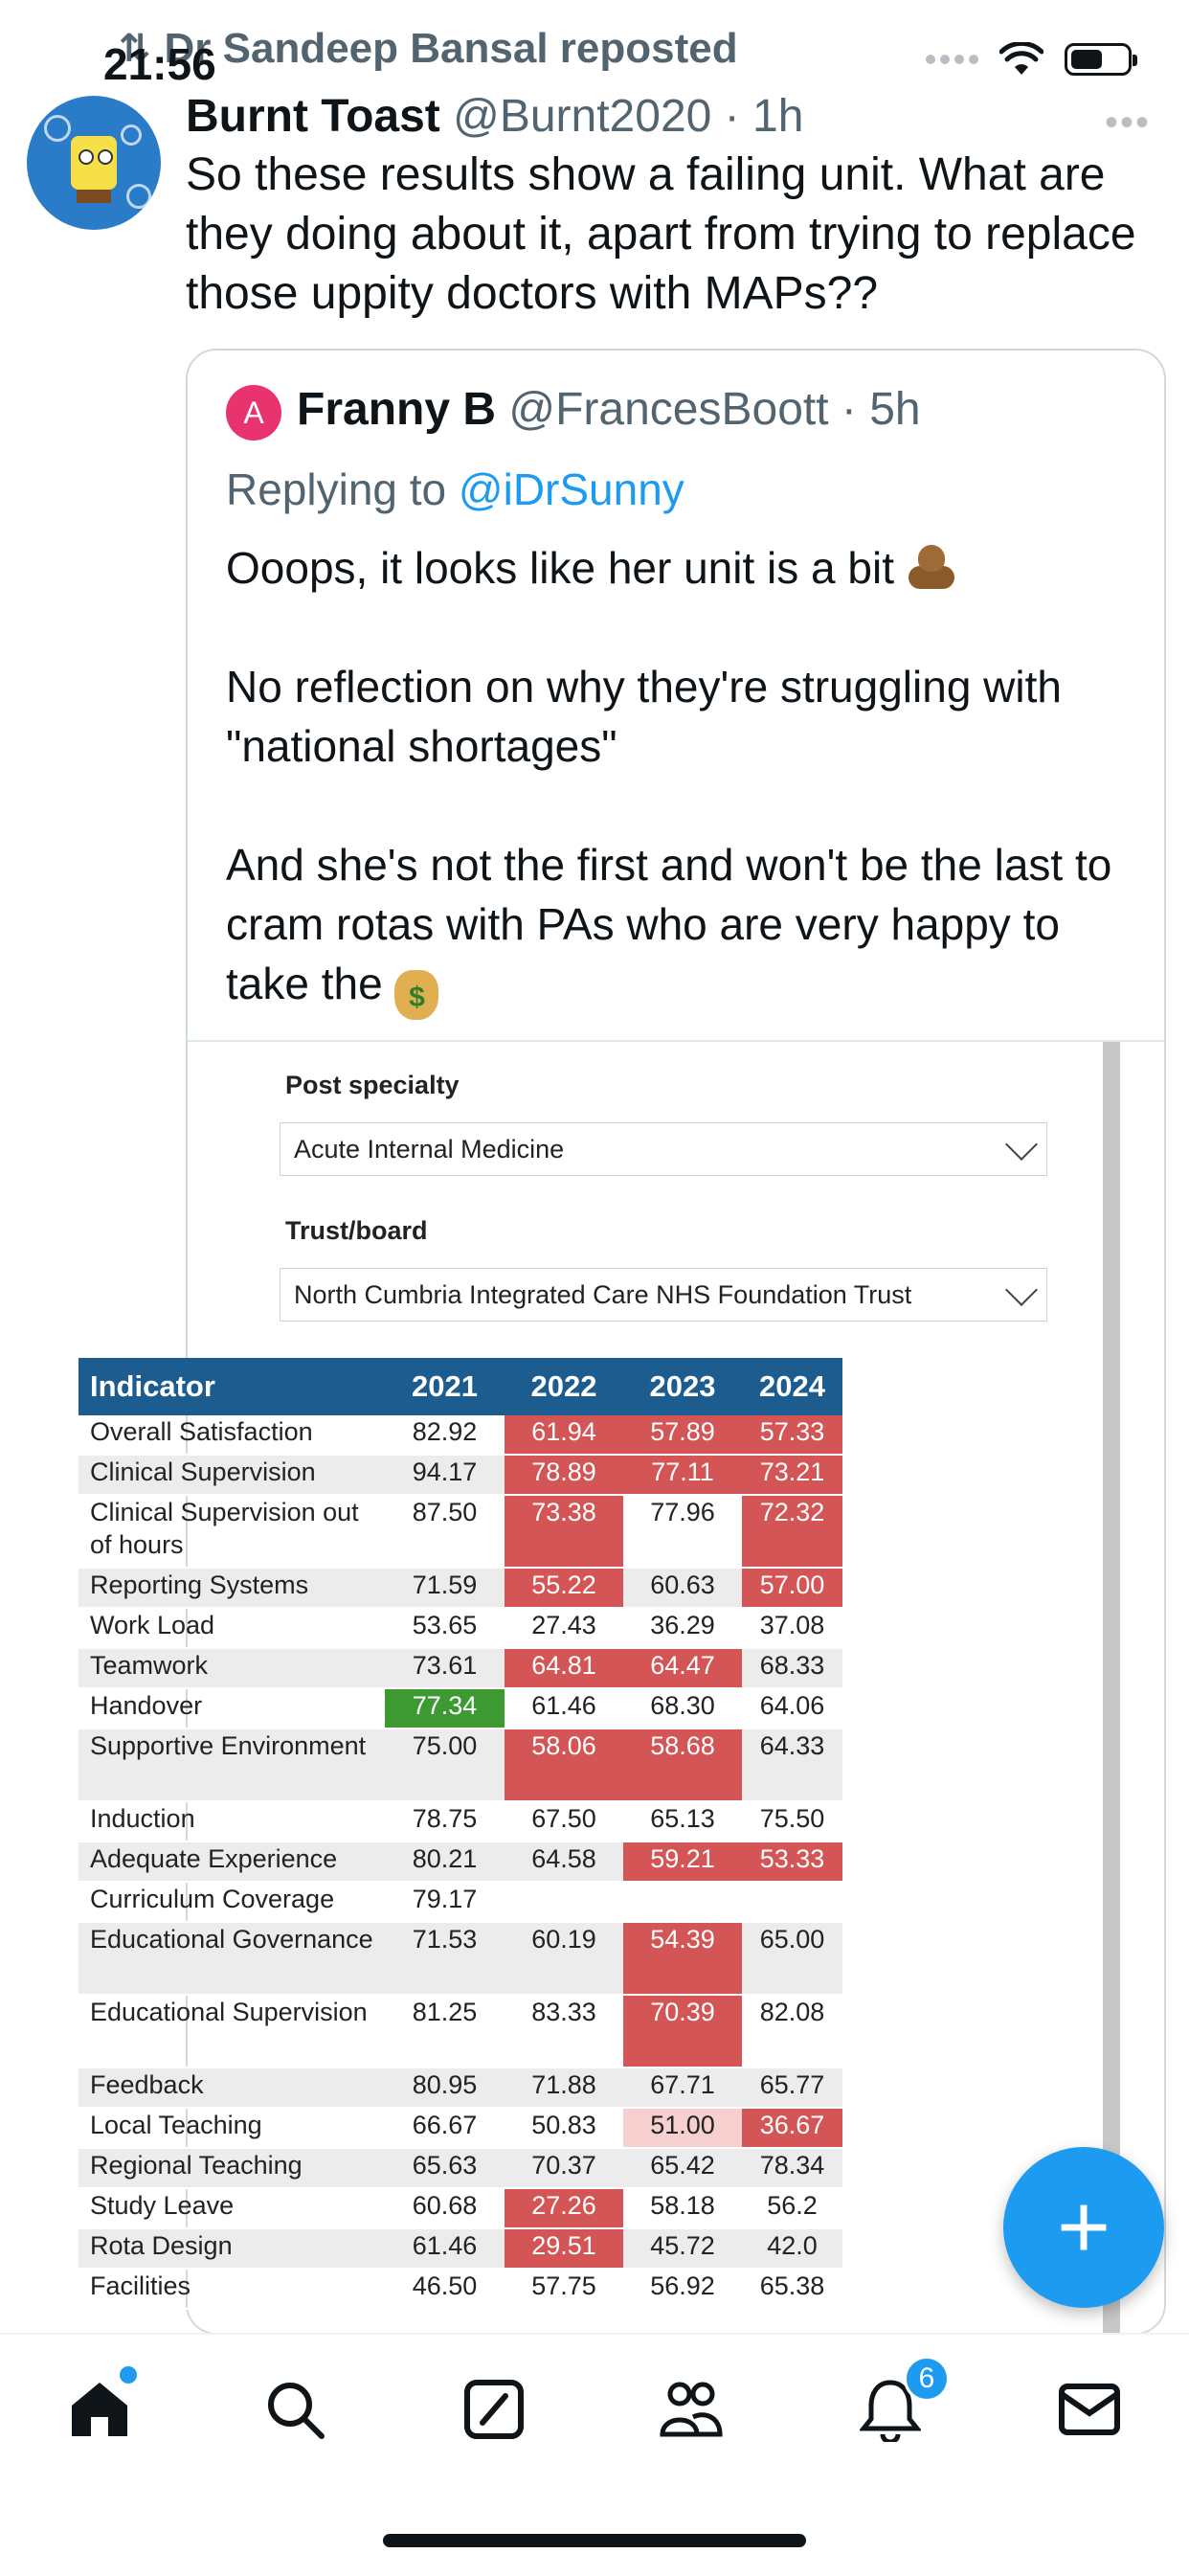 The image size is (1189, 2576). I want to click on indicator-value: 65.38, so click(792, 2289).